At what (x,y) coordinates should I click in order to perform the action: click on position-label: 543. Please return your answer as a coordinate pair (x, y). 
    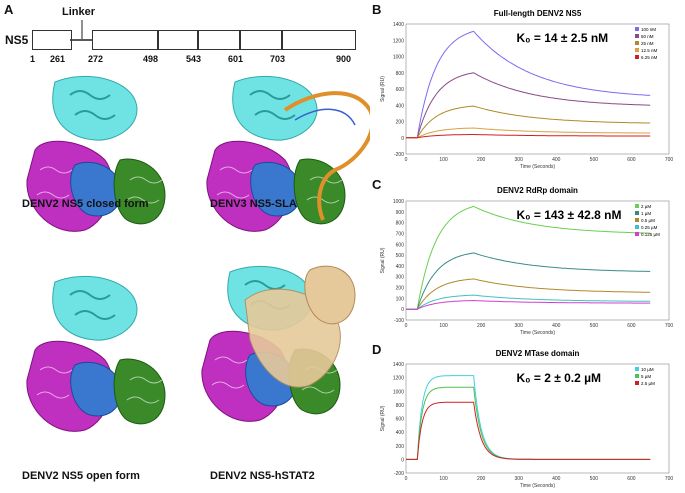
    Looking at the image, I should click on (194, 59).